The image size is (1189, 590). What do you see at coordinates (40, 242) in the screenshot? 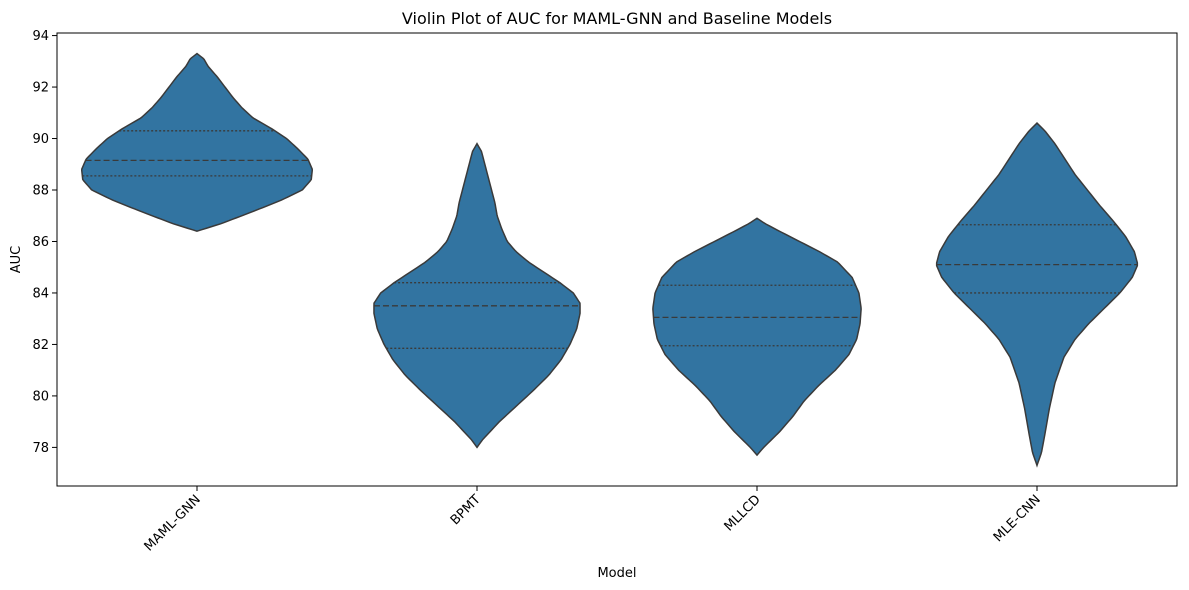
I see `y-tick-label: 86` at bounding box center [40, 242].